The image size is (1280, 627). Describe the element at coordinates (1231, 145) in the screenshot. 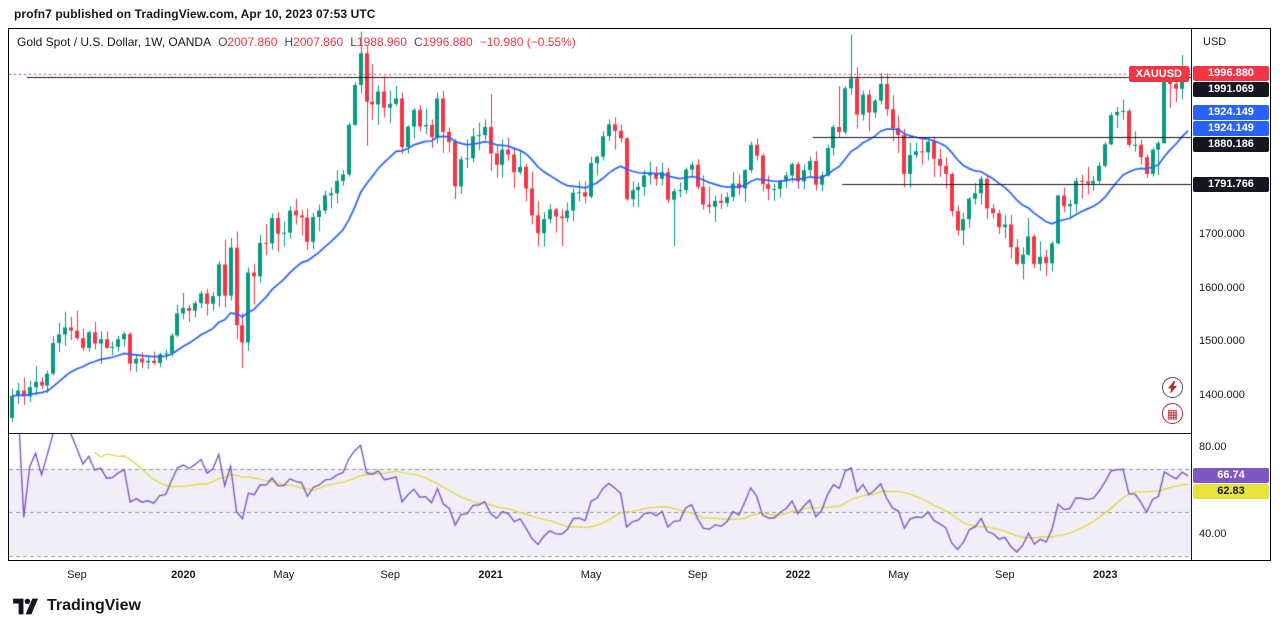

I see `price-badge-drawn-line: 1880.186` at that location.